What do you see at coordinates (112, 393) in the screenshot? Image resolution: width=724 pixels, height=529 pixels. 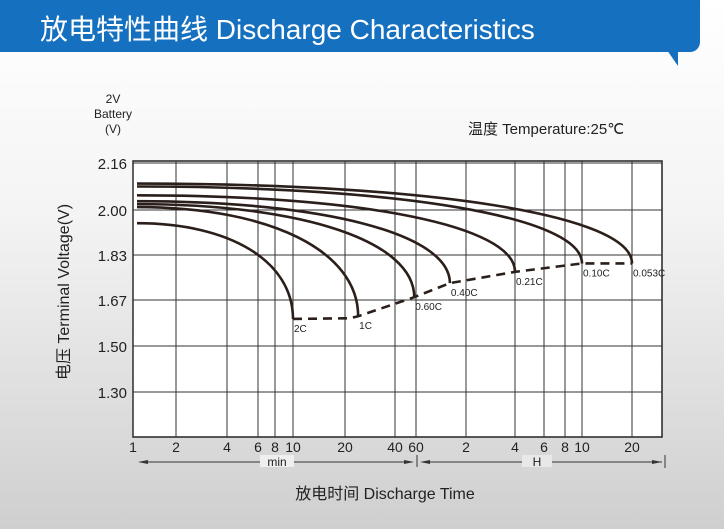 I see `y-tick-label: 1.30` at bounding box center [112, 393].